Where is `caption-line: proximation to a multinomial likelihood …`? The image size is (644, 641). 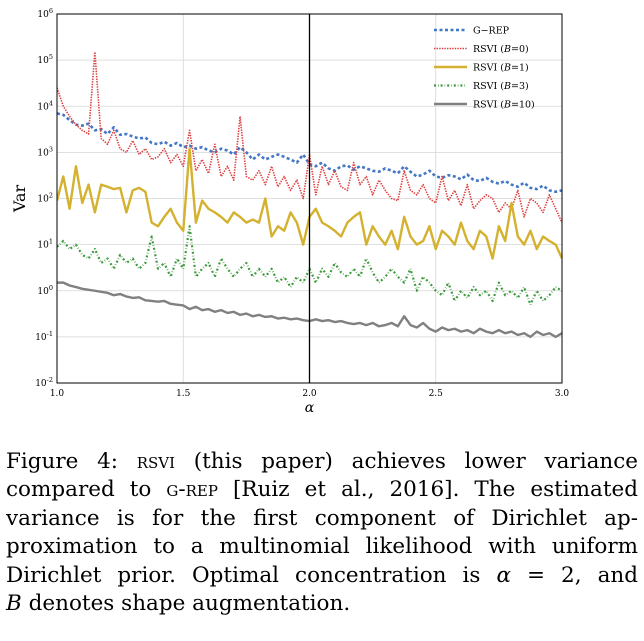 caption-line: proximation to a multinomial likelihood … is located at coordinates (322, 547).